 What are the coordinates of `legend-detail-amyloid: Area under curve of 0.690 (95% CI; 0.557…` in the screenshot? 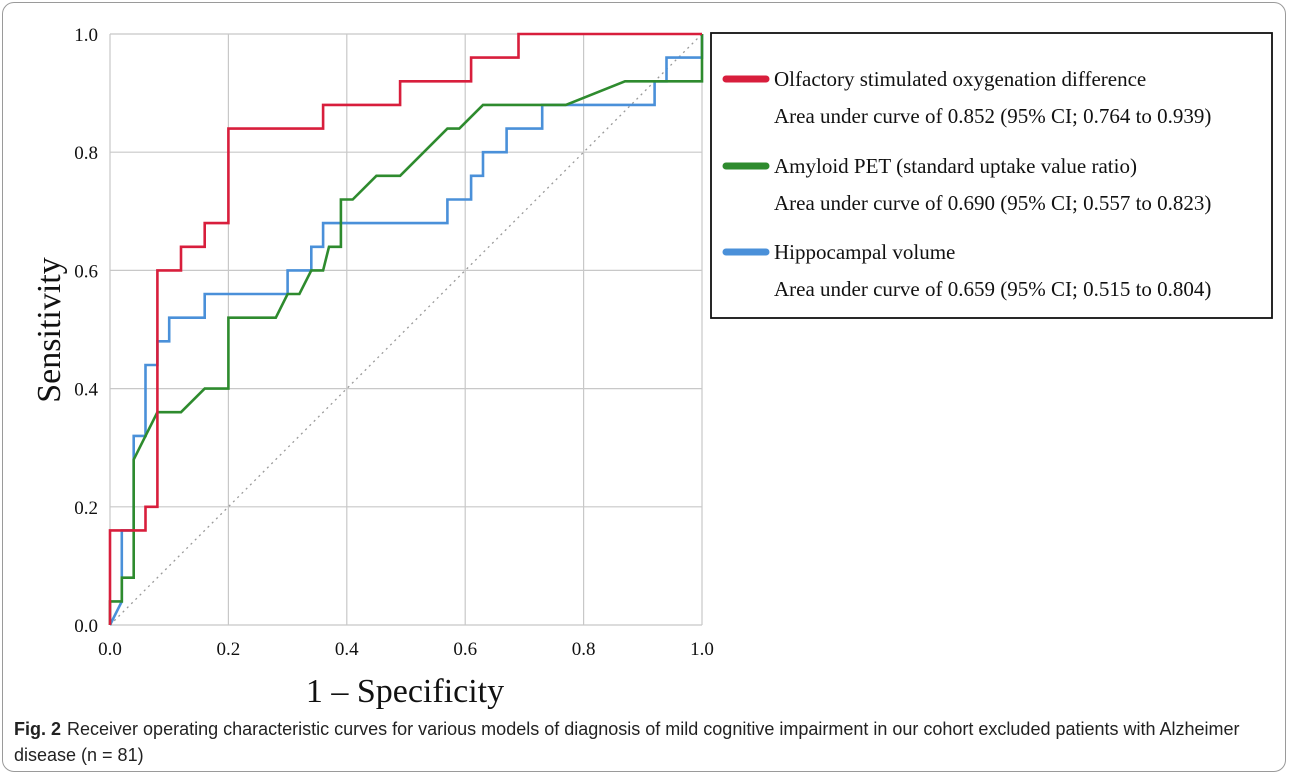 It's located at (992, 203).